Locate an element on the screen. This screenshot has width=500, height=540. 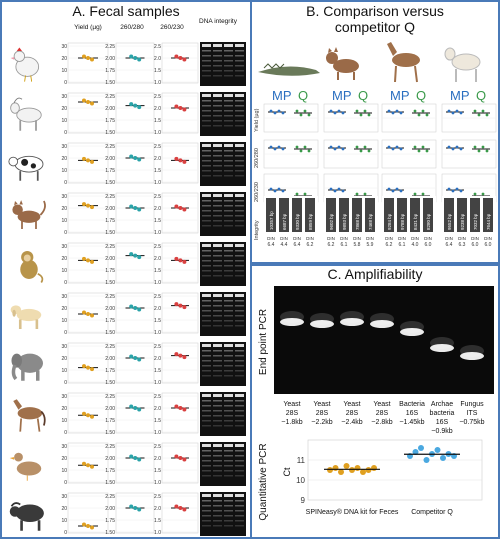
lane-label: ITS is located at coordinates (472, 413).